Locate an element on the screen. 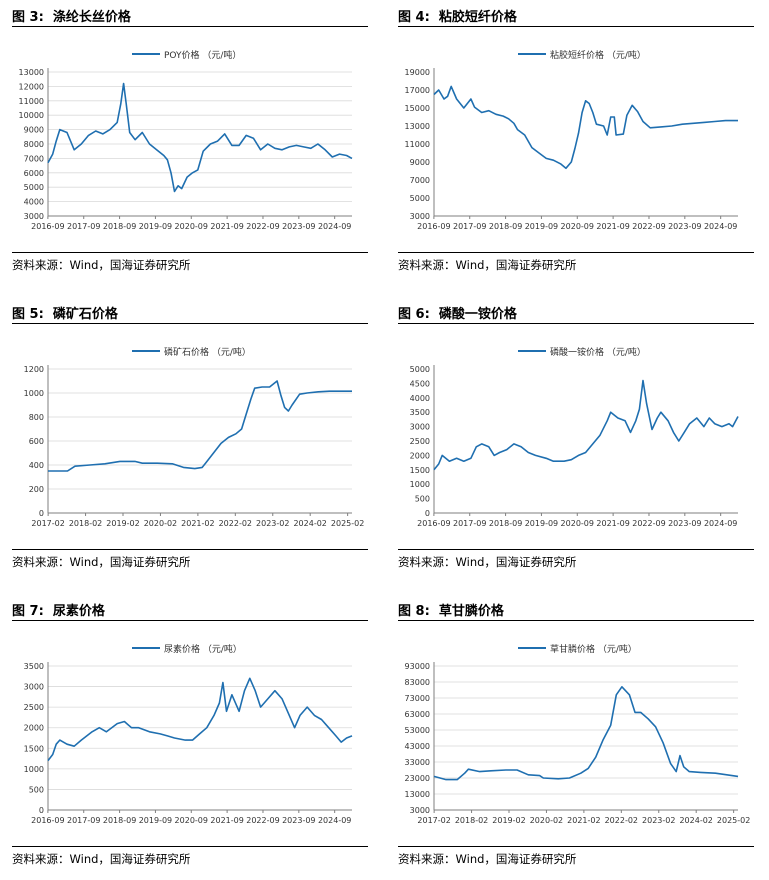 This screenshot has width=769, height=880. y-tick-label: 53000 is located at coordinates (417, 730).